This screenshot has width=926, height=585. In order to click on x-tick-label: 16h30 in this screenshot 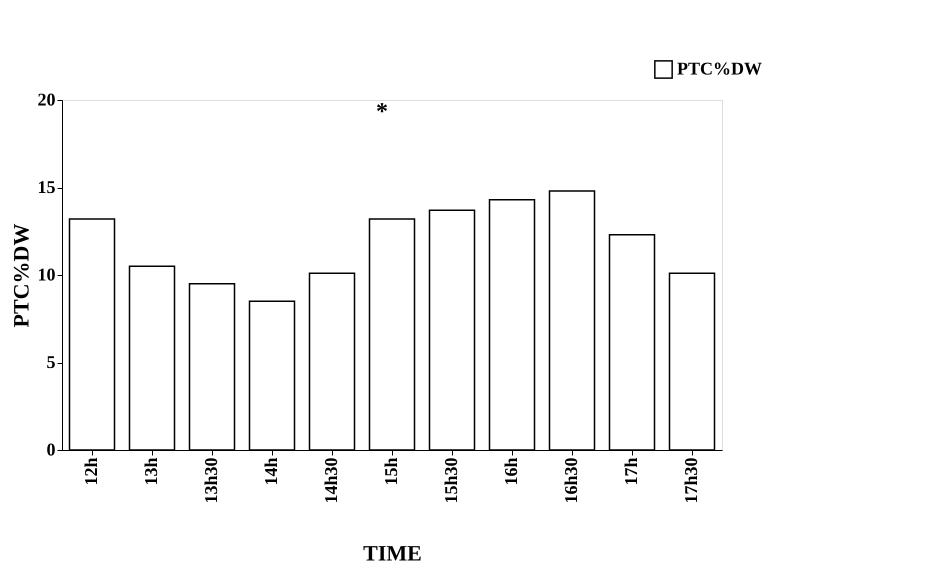, I will do `click(571, 481)`.